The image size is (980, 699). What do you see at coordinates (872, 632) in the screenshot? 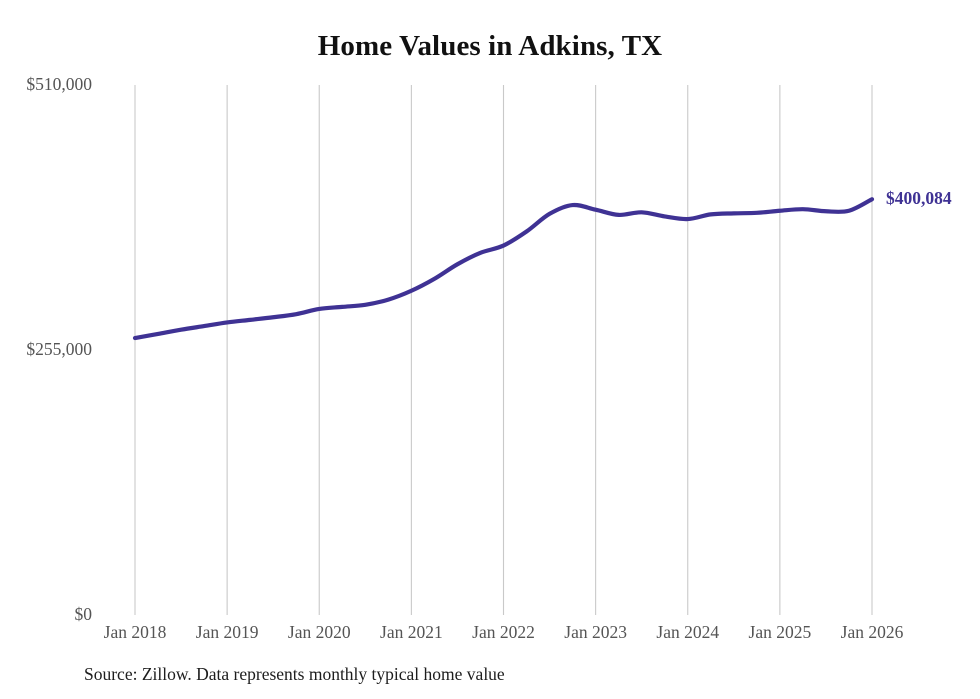
I see `x-axis-tick-jan-2026: Jan 2026` at bounding box center [872, 632].